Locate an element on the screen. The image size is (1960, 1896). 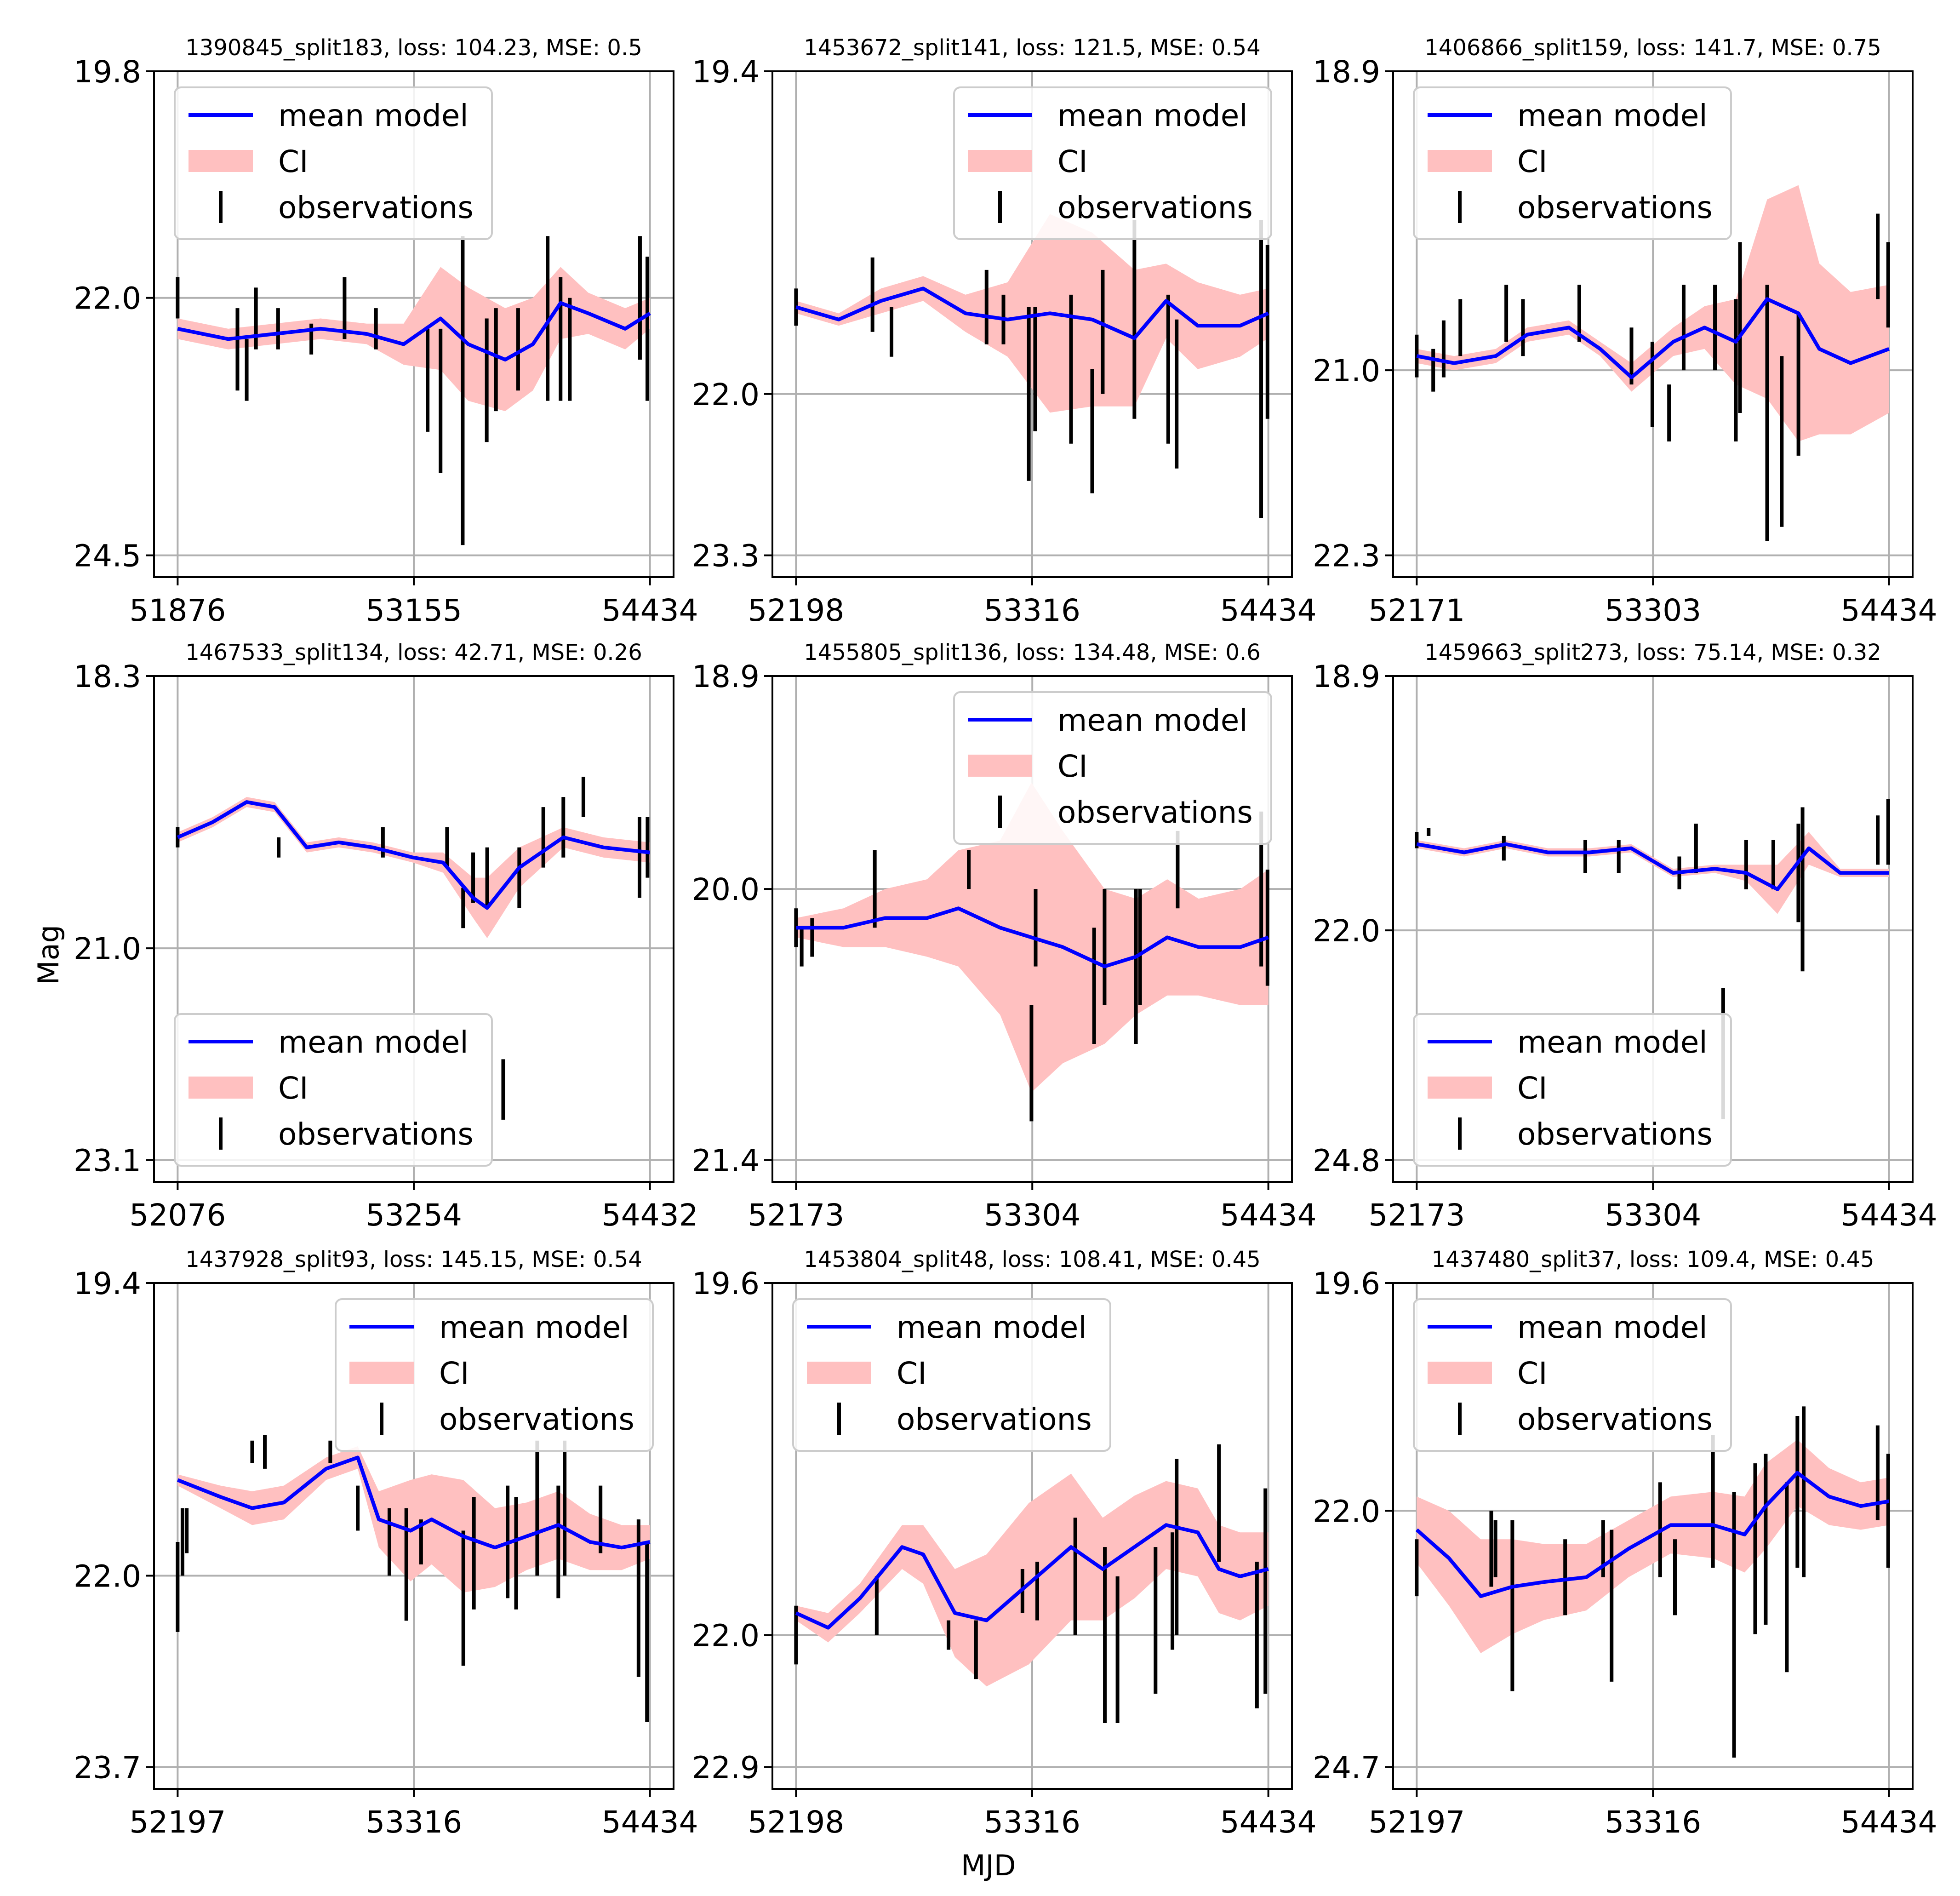
chart-title: 1390845_split183, loss: 104.23, MSE: 0.5 is located at coordinates (413, 48).